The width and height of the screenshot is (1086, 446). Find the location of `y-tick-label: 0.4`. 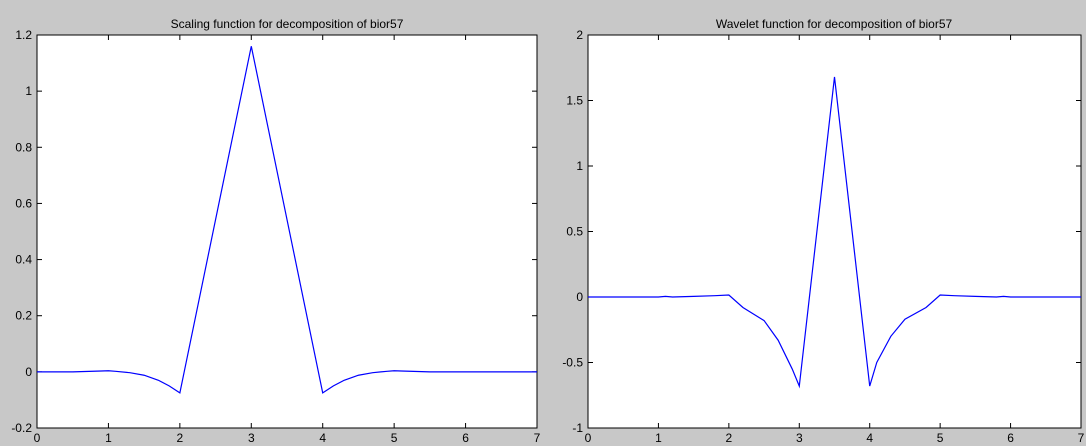

y-tick-label: 0.4 is located at coordinates (23, 260).